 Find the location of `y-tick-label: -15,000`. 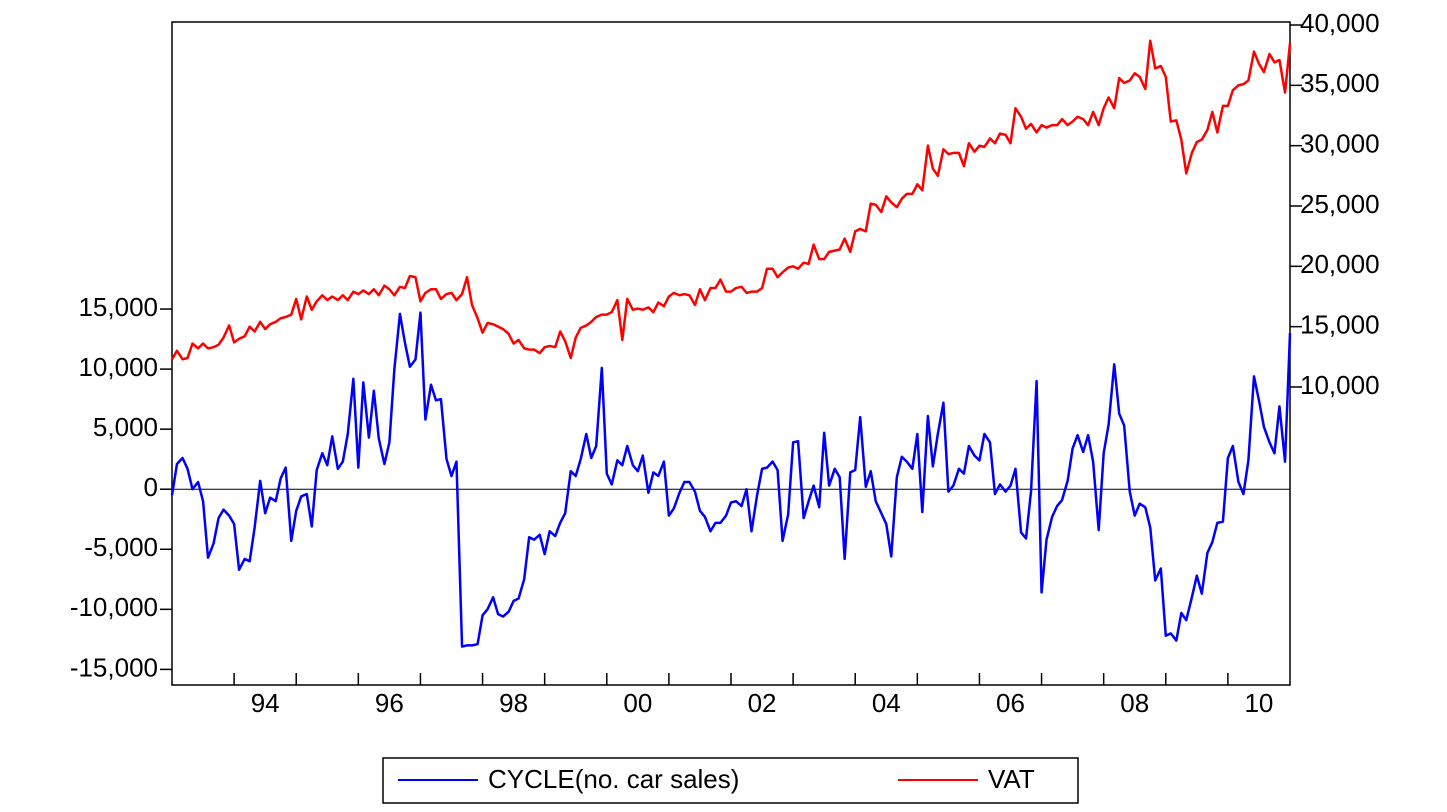

y-tick-label: -15,000 is located at coordinates (114, 667).